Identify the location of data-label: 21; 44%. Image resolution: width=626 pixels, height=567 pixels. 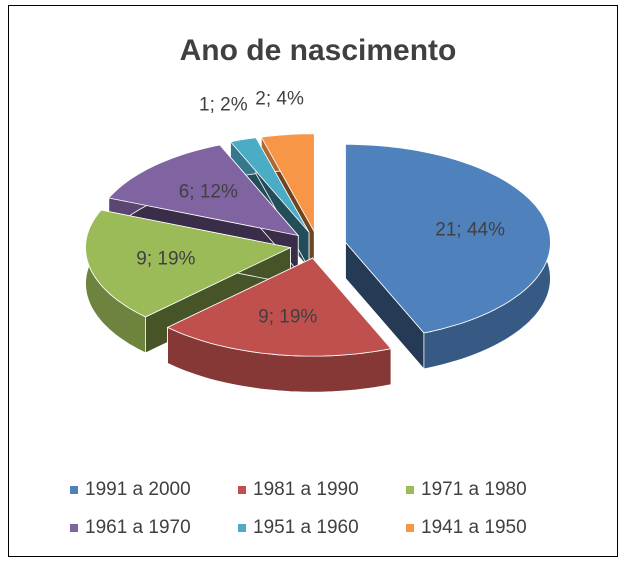
(470, 230).